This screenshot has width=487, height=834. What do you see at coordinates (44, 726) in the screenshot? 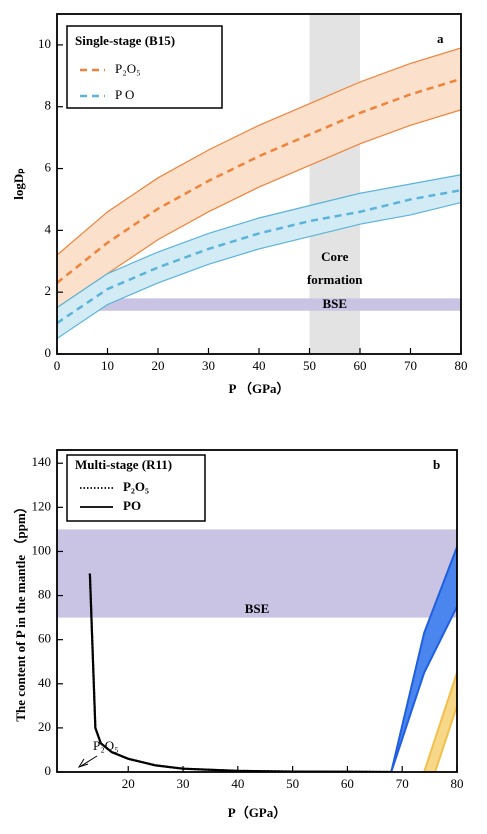
I see `y-tick-label: 20` at bounding box center [44, 726].